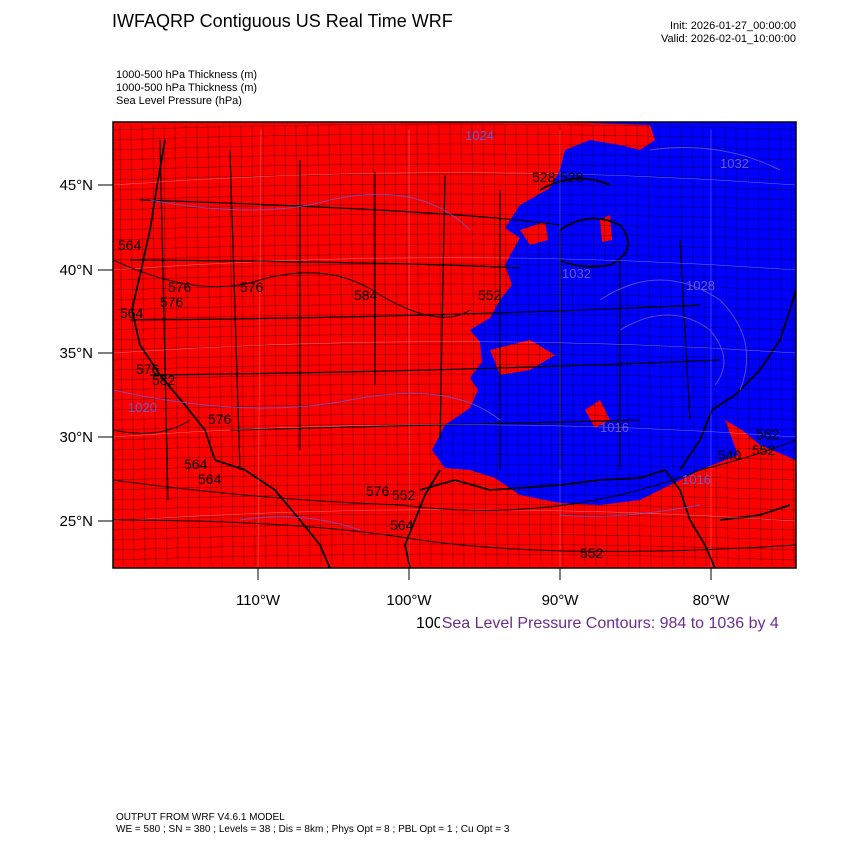  What do you see at coordinates (179, 101) in the screenshot?
I see `field-label-slp: Sea Level Pressure (hPa)` at bounding box center [179, 101].